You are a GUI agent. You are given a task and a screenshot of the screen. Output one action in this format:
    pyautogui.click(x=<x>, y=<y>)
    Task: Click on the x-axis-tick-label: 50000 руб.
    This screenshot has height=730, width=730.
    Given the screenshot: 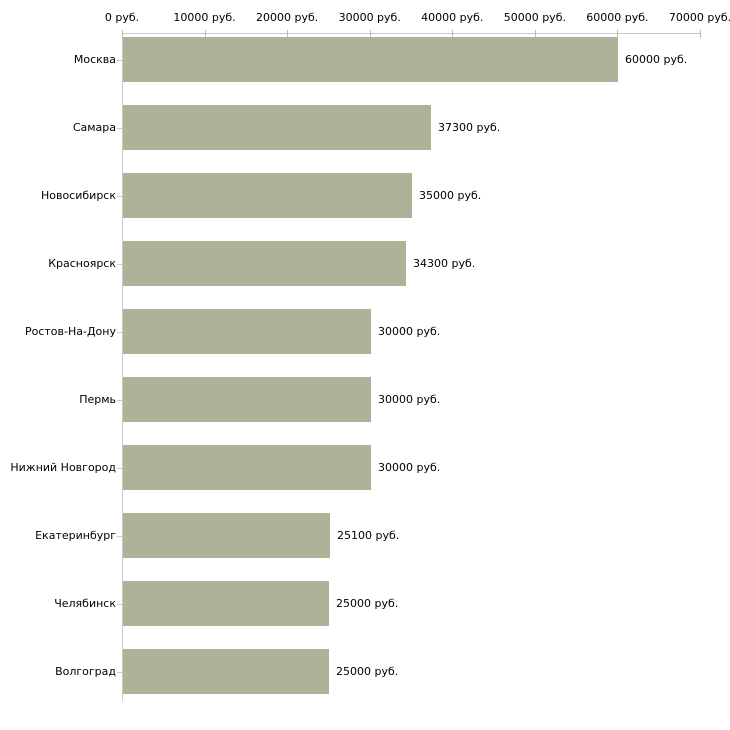 What is the action you would take?
    pyautogui.click(x=534, y=17)
    